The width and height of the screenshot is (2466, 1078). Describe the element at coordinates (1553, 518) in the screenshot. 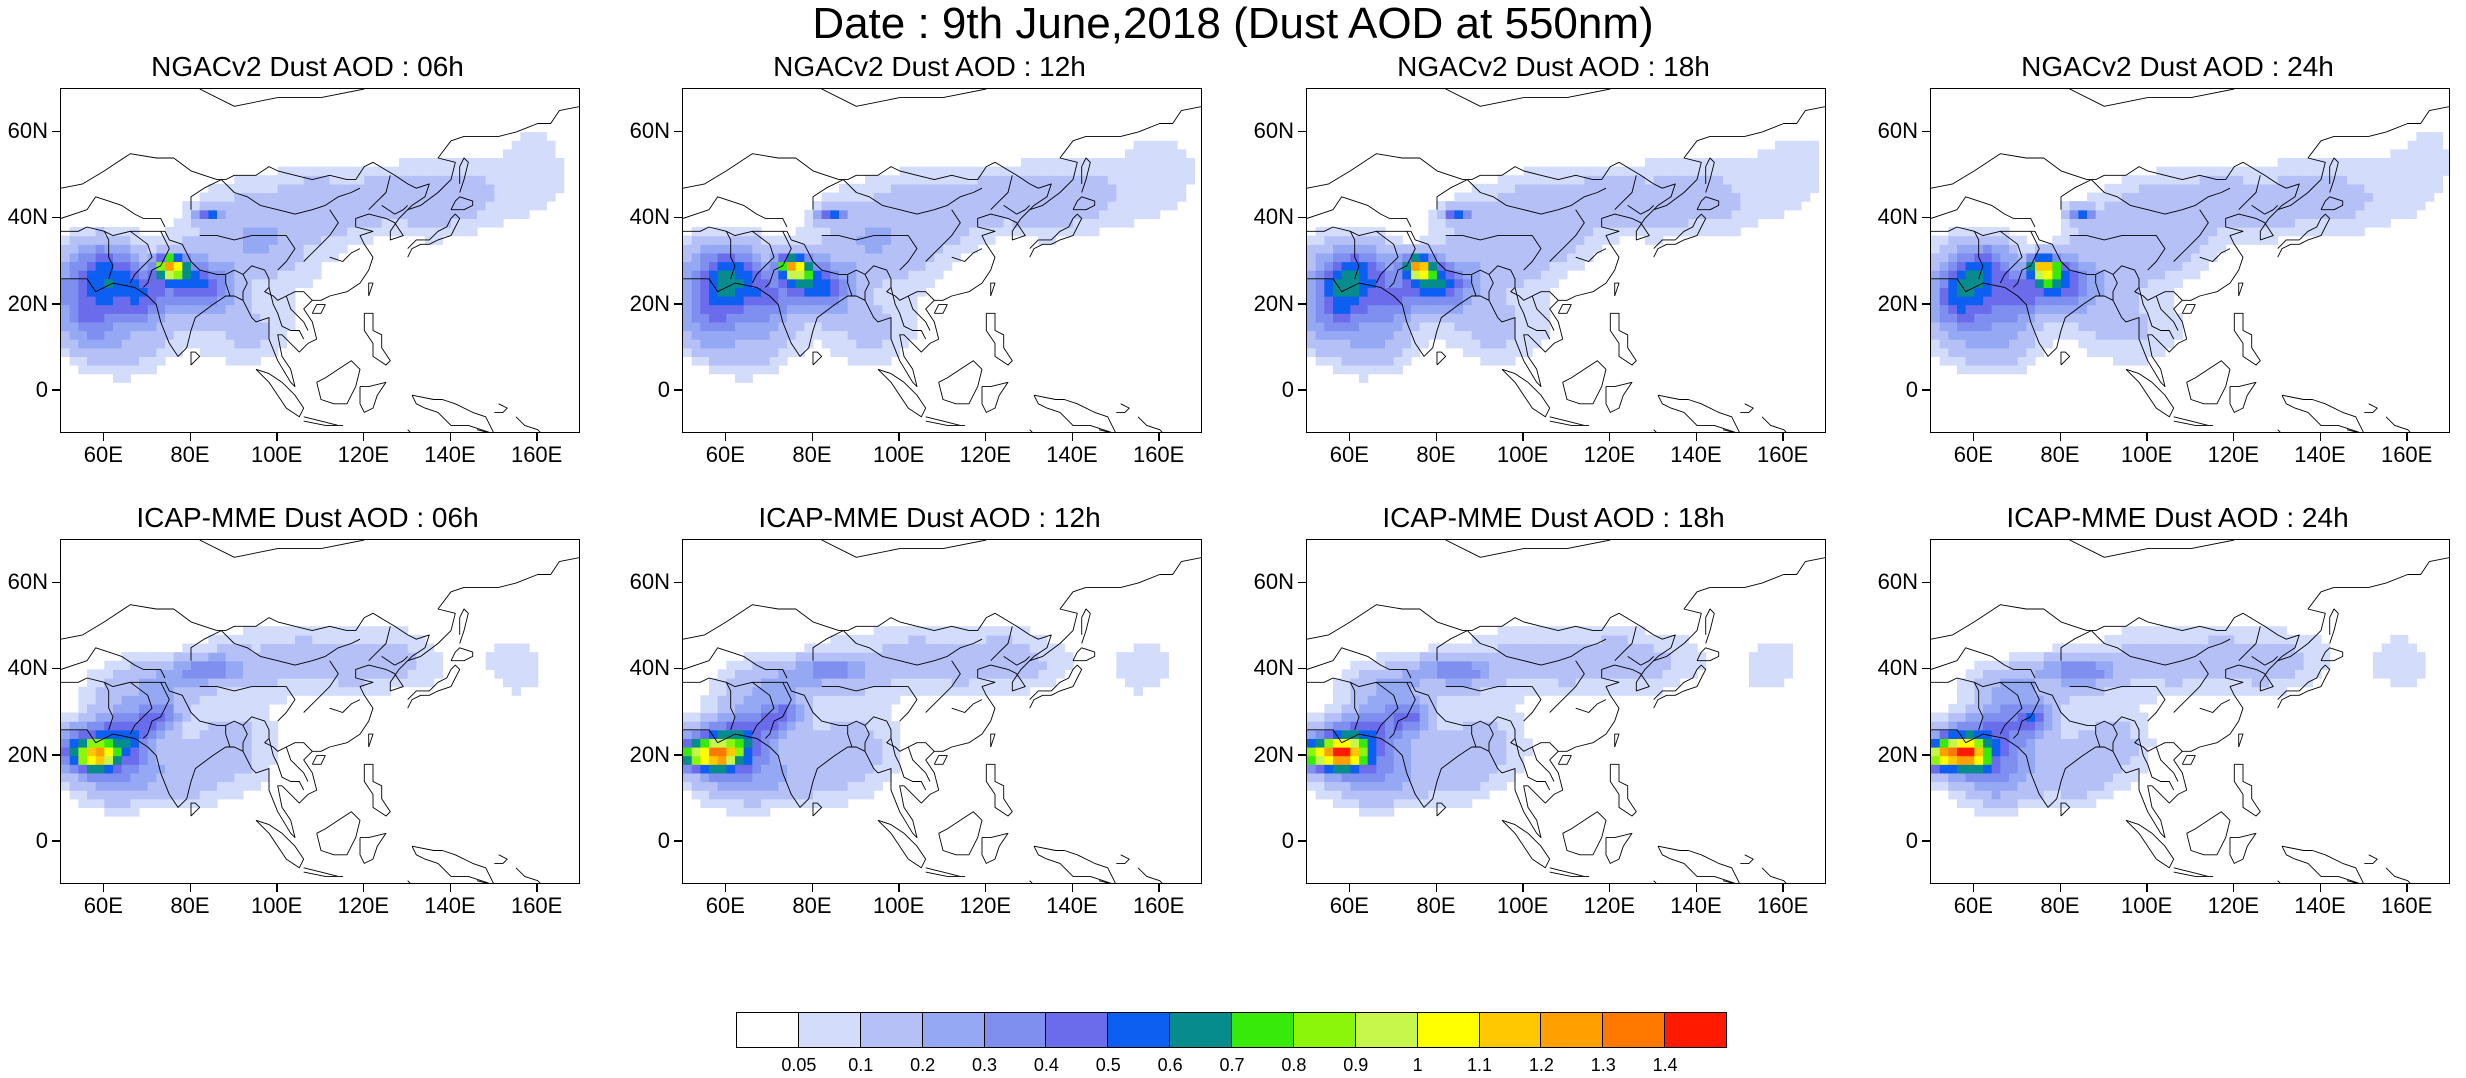

I see `panel-title: ICAP-MME Dust AOD : 18h` at that location.